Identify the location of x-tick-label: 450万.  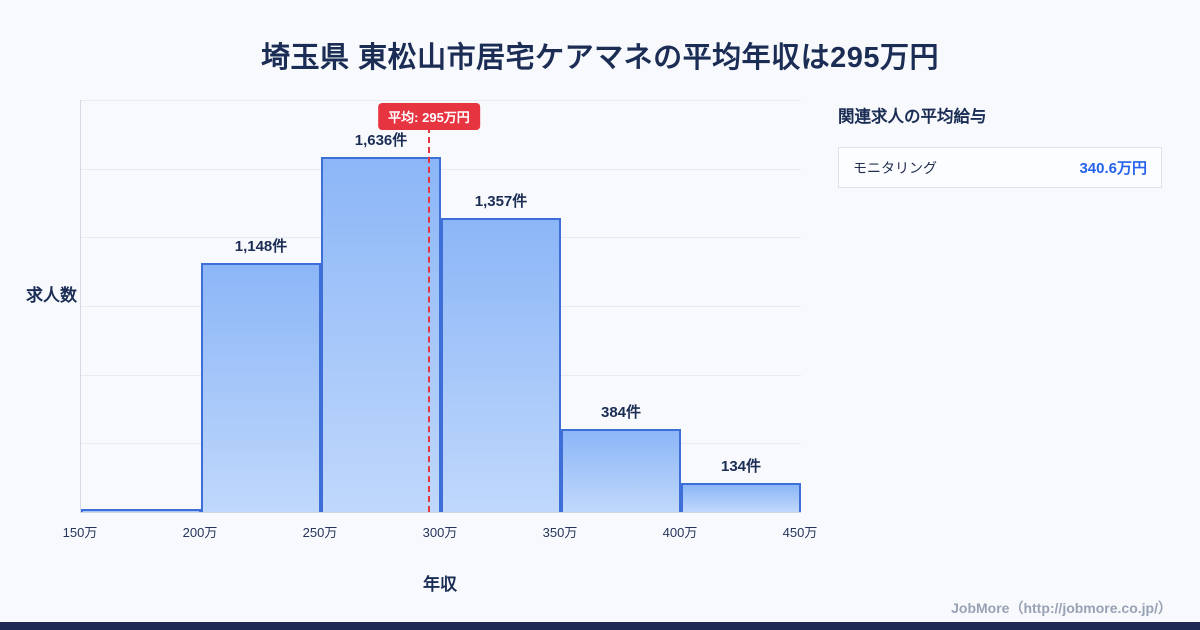
(800, 532).